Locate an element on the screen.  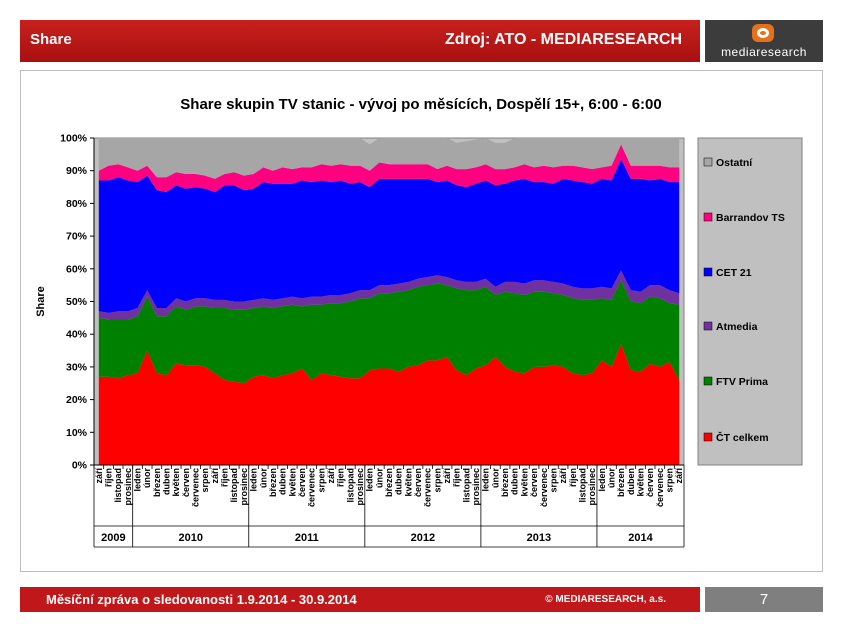
y-tick-label: 90% is located at coordinates (77, 171).